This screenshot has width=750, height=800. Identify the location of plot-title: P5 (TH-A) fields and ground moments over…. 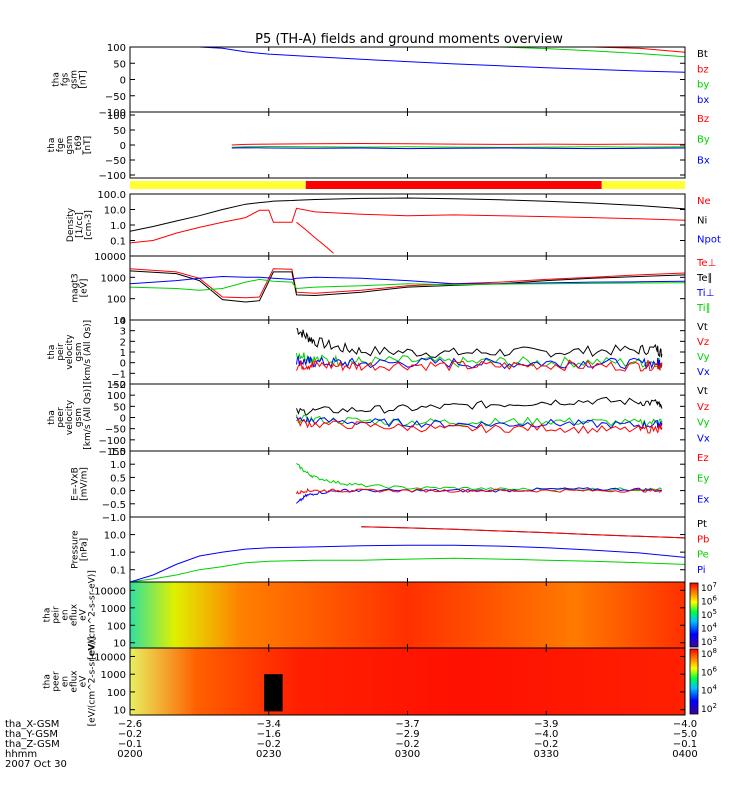
(409, 39).